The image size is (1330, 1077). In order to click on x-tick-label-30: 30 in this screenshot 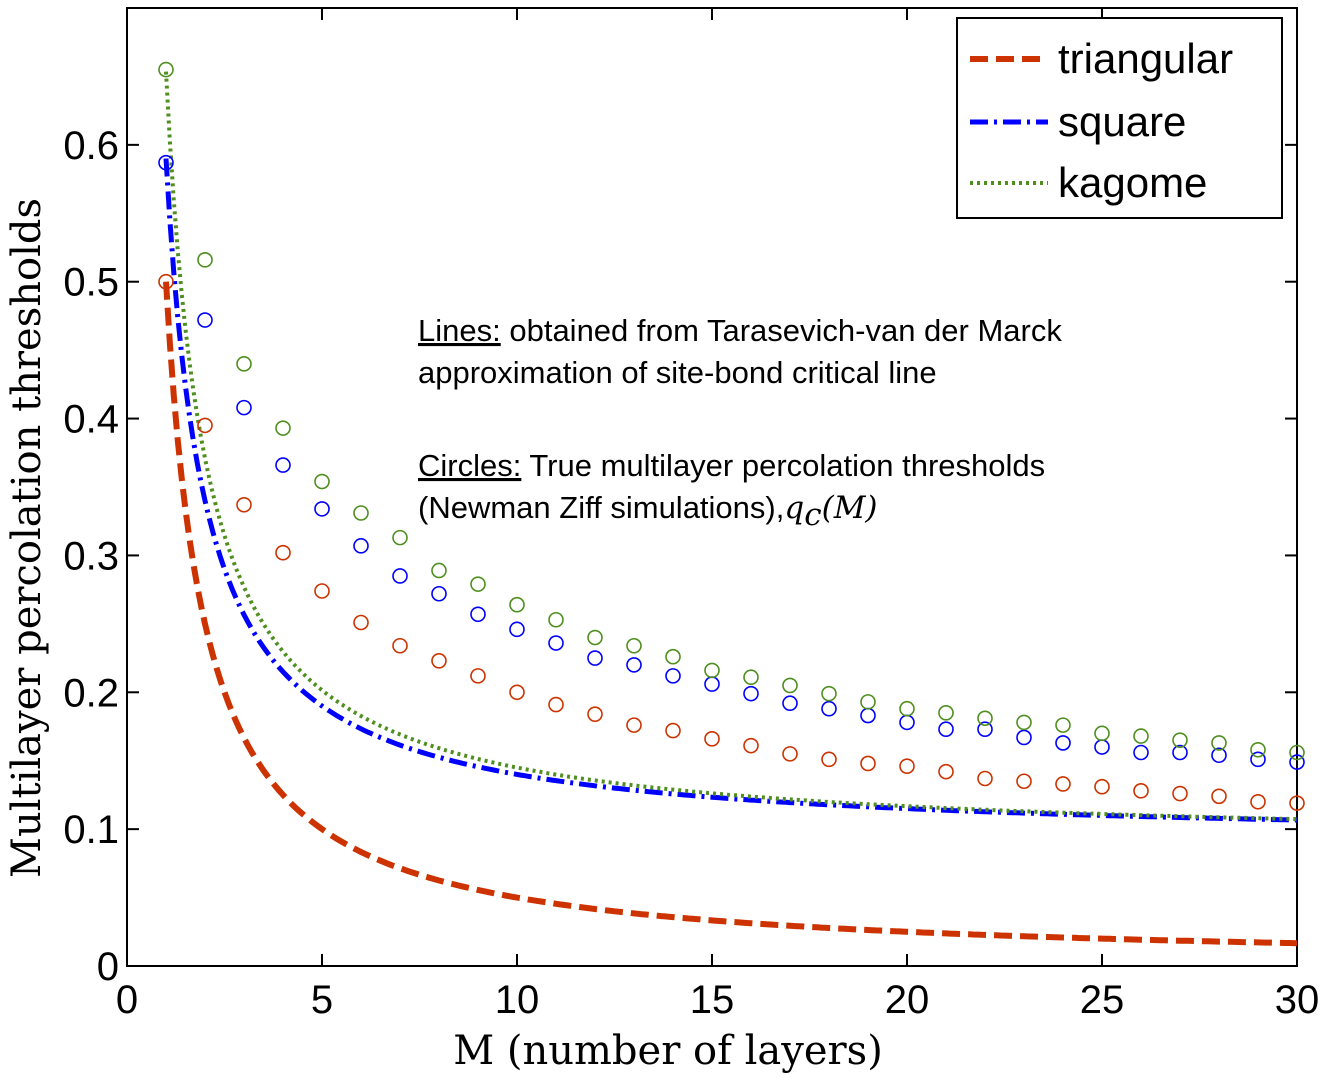, I will do `click(1297, 1000)`.